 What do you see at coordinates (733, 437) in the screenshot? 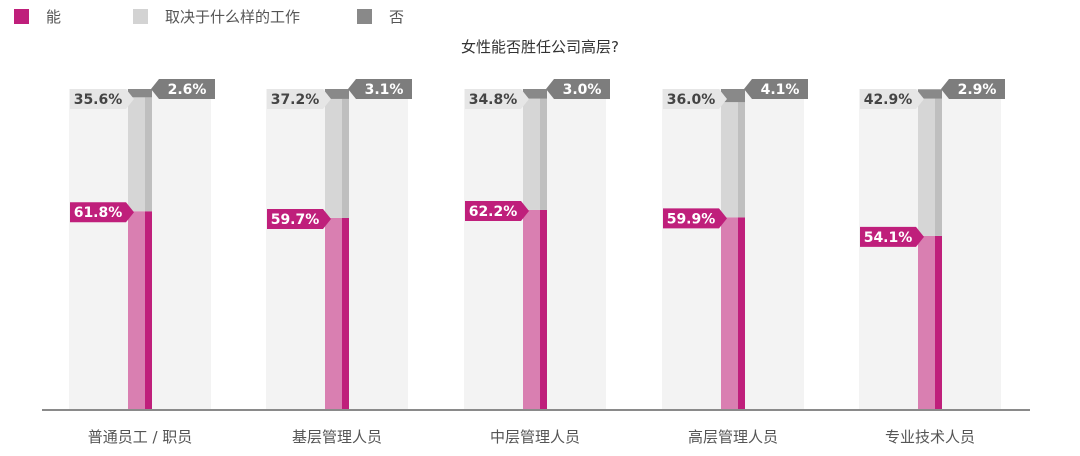
I see `category-label-4: 高层管理人员` at bounding box center [733, 437].